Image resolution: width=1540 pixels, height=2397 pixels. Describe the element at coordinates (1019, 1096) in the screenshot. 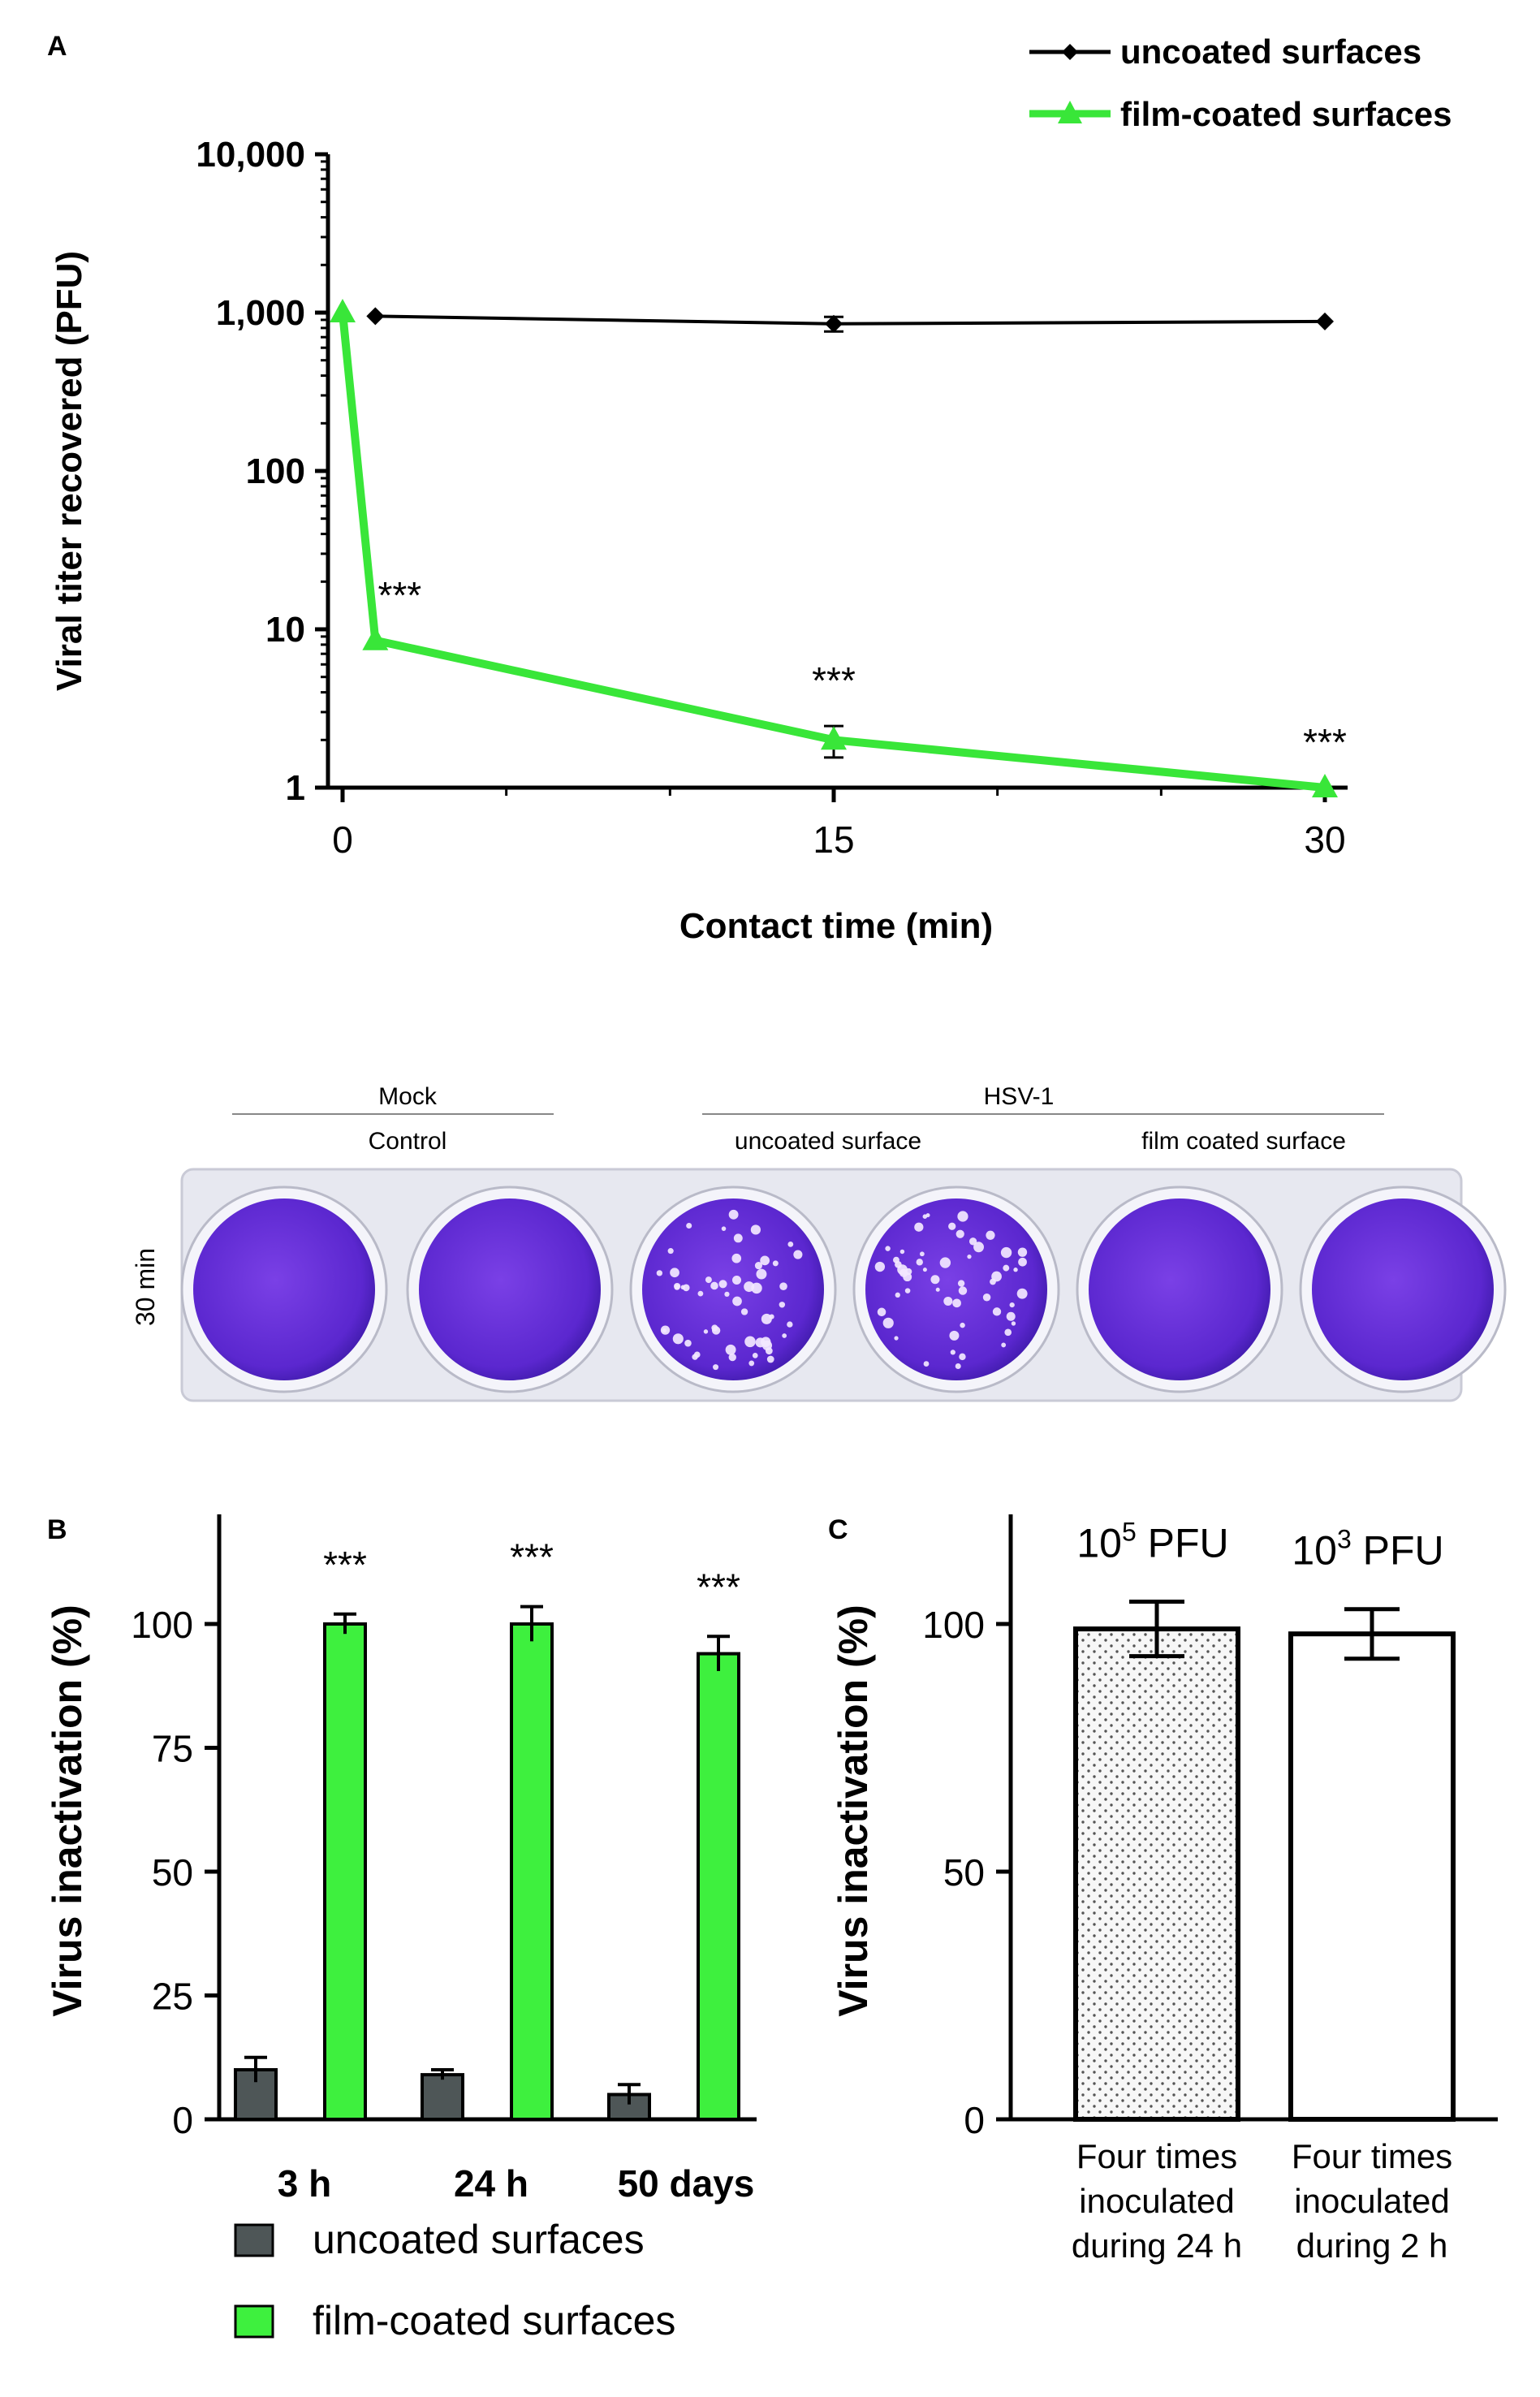

I see `group-hsv-label: HSV-1` at that location.